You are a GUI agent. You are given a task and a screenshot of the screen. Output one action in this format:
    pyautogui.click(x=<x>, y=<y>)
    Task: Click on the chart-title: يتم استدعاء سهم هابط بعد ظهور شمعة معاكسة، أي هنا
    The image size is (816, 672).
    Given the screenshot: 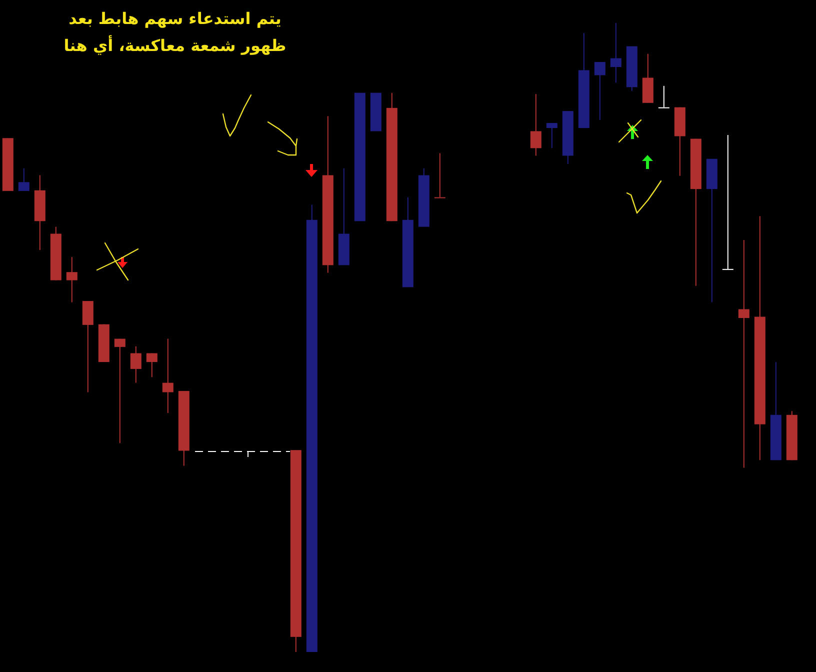 What is the action you would take?
    pyautogui.click(x=175, y=32)
    